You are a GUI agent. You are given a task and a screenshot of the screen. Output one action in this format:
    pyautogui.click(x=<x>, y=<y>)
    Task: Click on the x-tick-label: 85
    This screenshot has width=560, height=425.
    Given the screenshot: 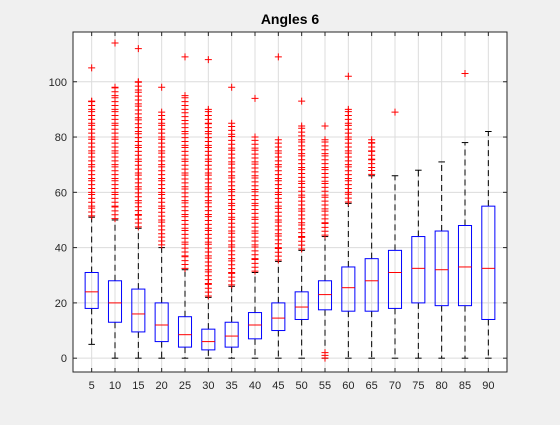 What is the action you would take?
    pyautogui.click(x=465, y=386)
    